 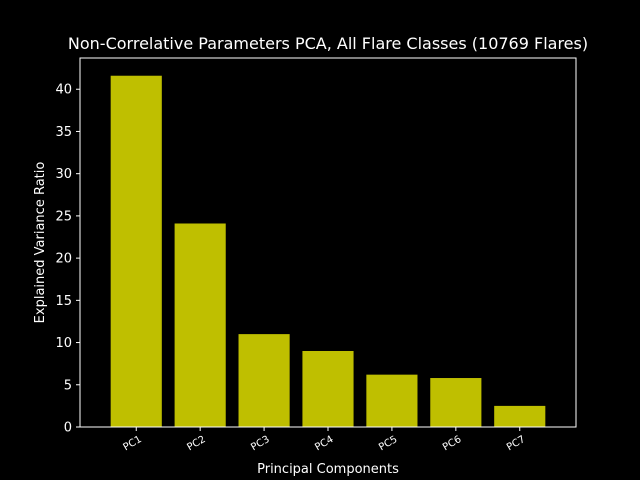 I want to click on y-tick-label: 0, so click(x=68, y=428).